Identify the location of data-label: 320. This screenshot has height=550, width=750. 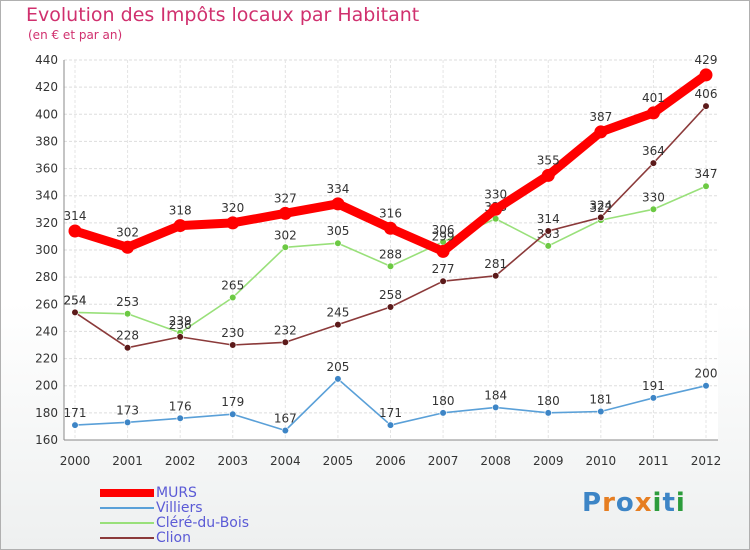
(232, 208).